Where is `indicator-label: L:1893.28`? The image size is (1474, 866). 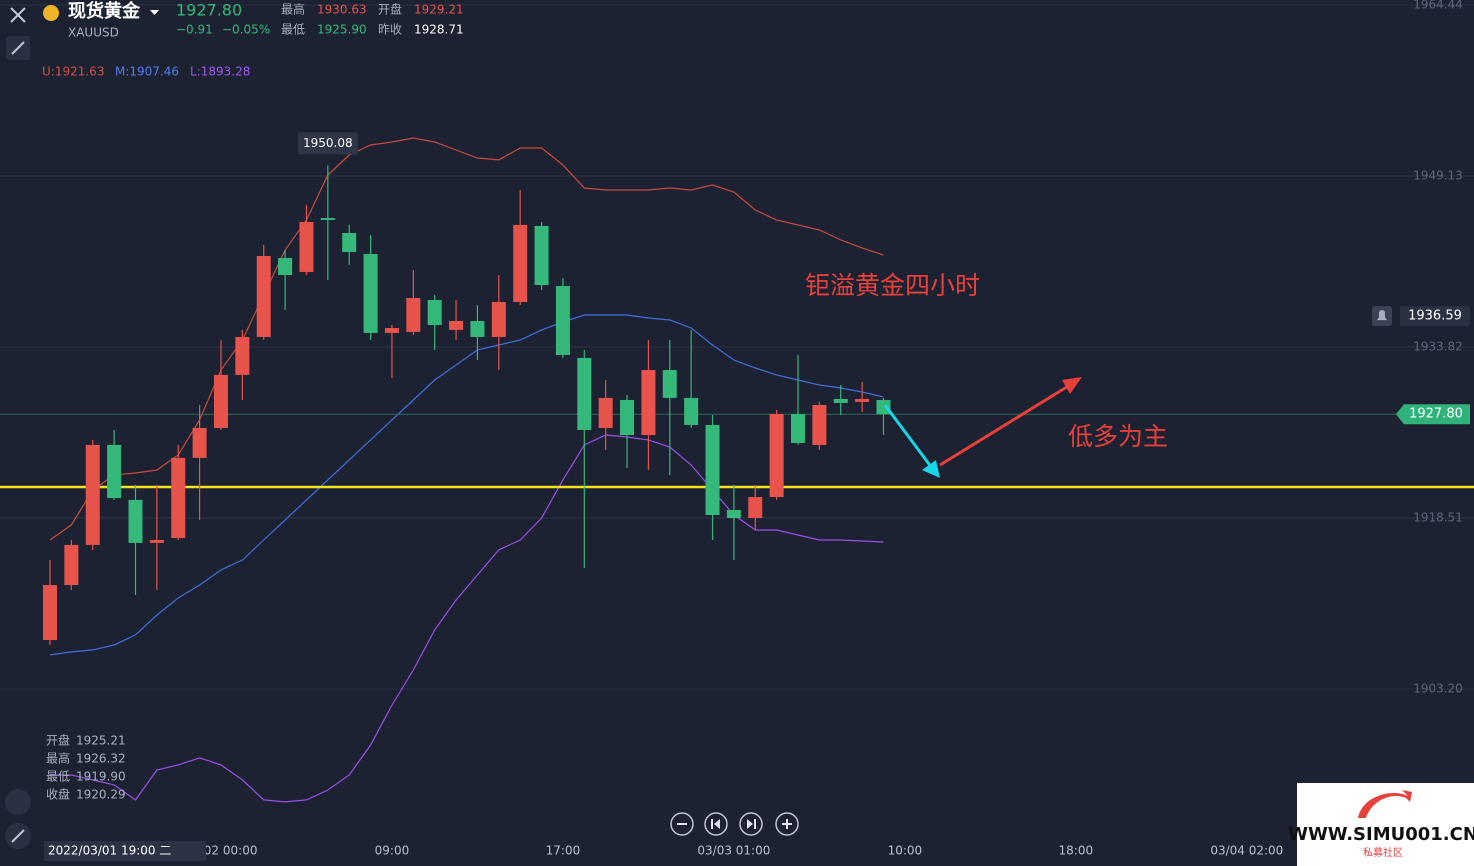 indicator-label: L:1893.28 is located at coordinates (220, 72).